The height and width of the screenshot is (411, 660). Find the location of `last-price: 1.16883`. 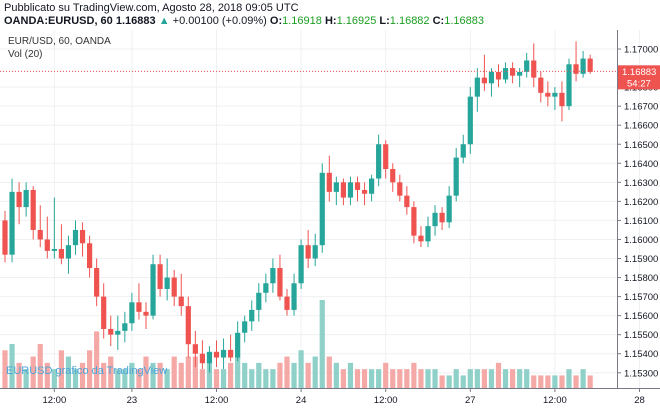

last-price: 1.16883 is located at coordinates (135, 21).